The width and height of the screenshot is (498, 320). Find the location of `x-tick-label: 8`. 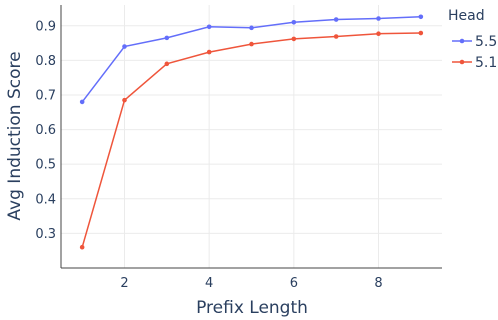

x-tick-label: 8 is located at coordinates (378, 283).